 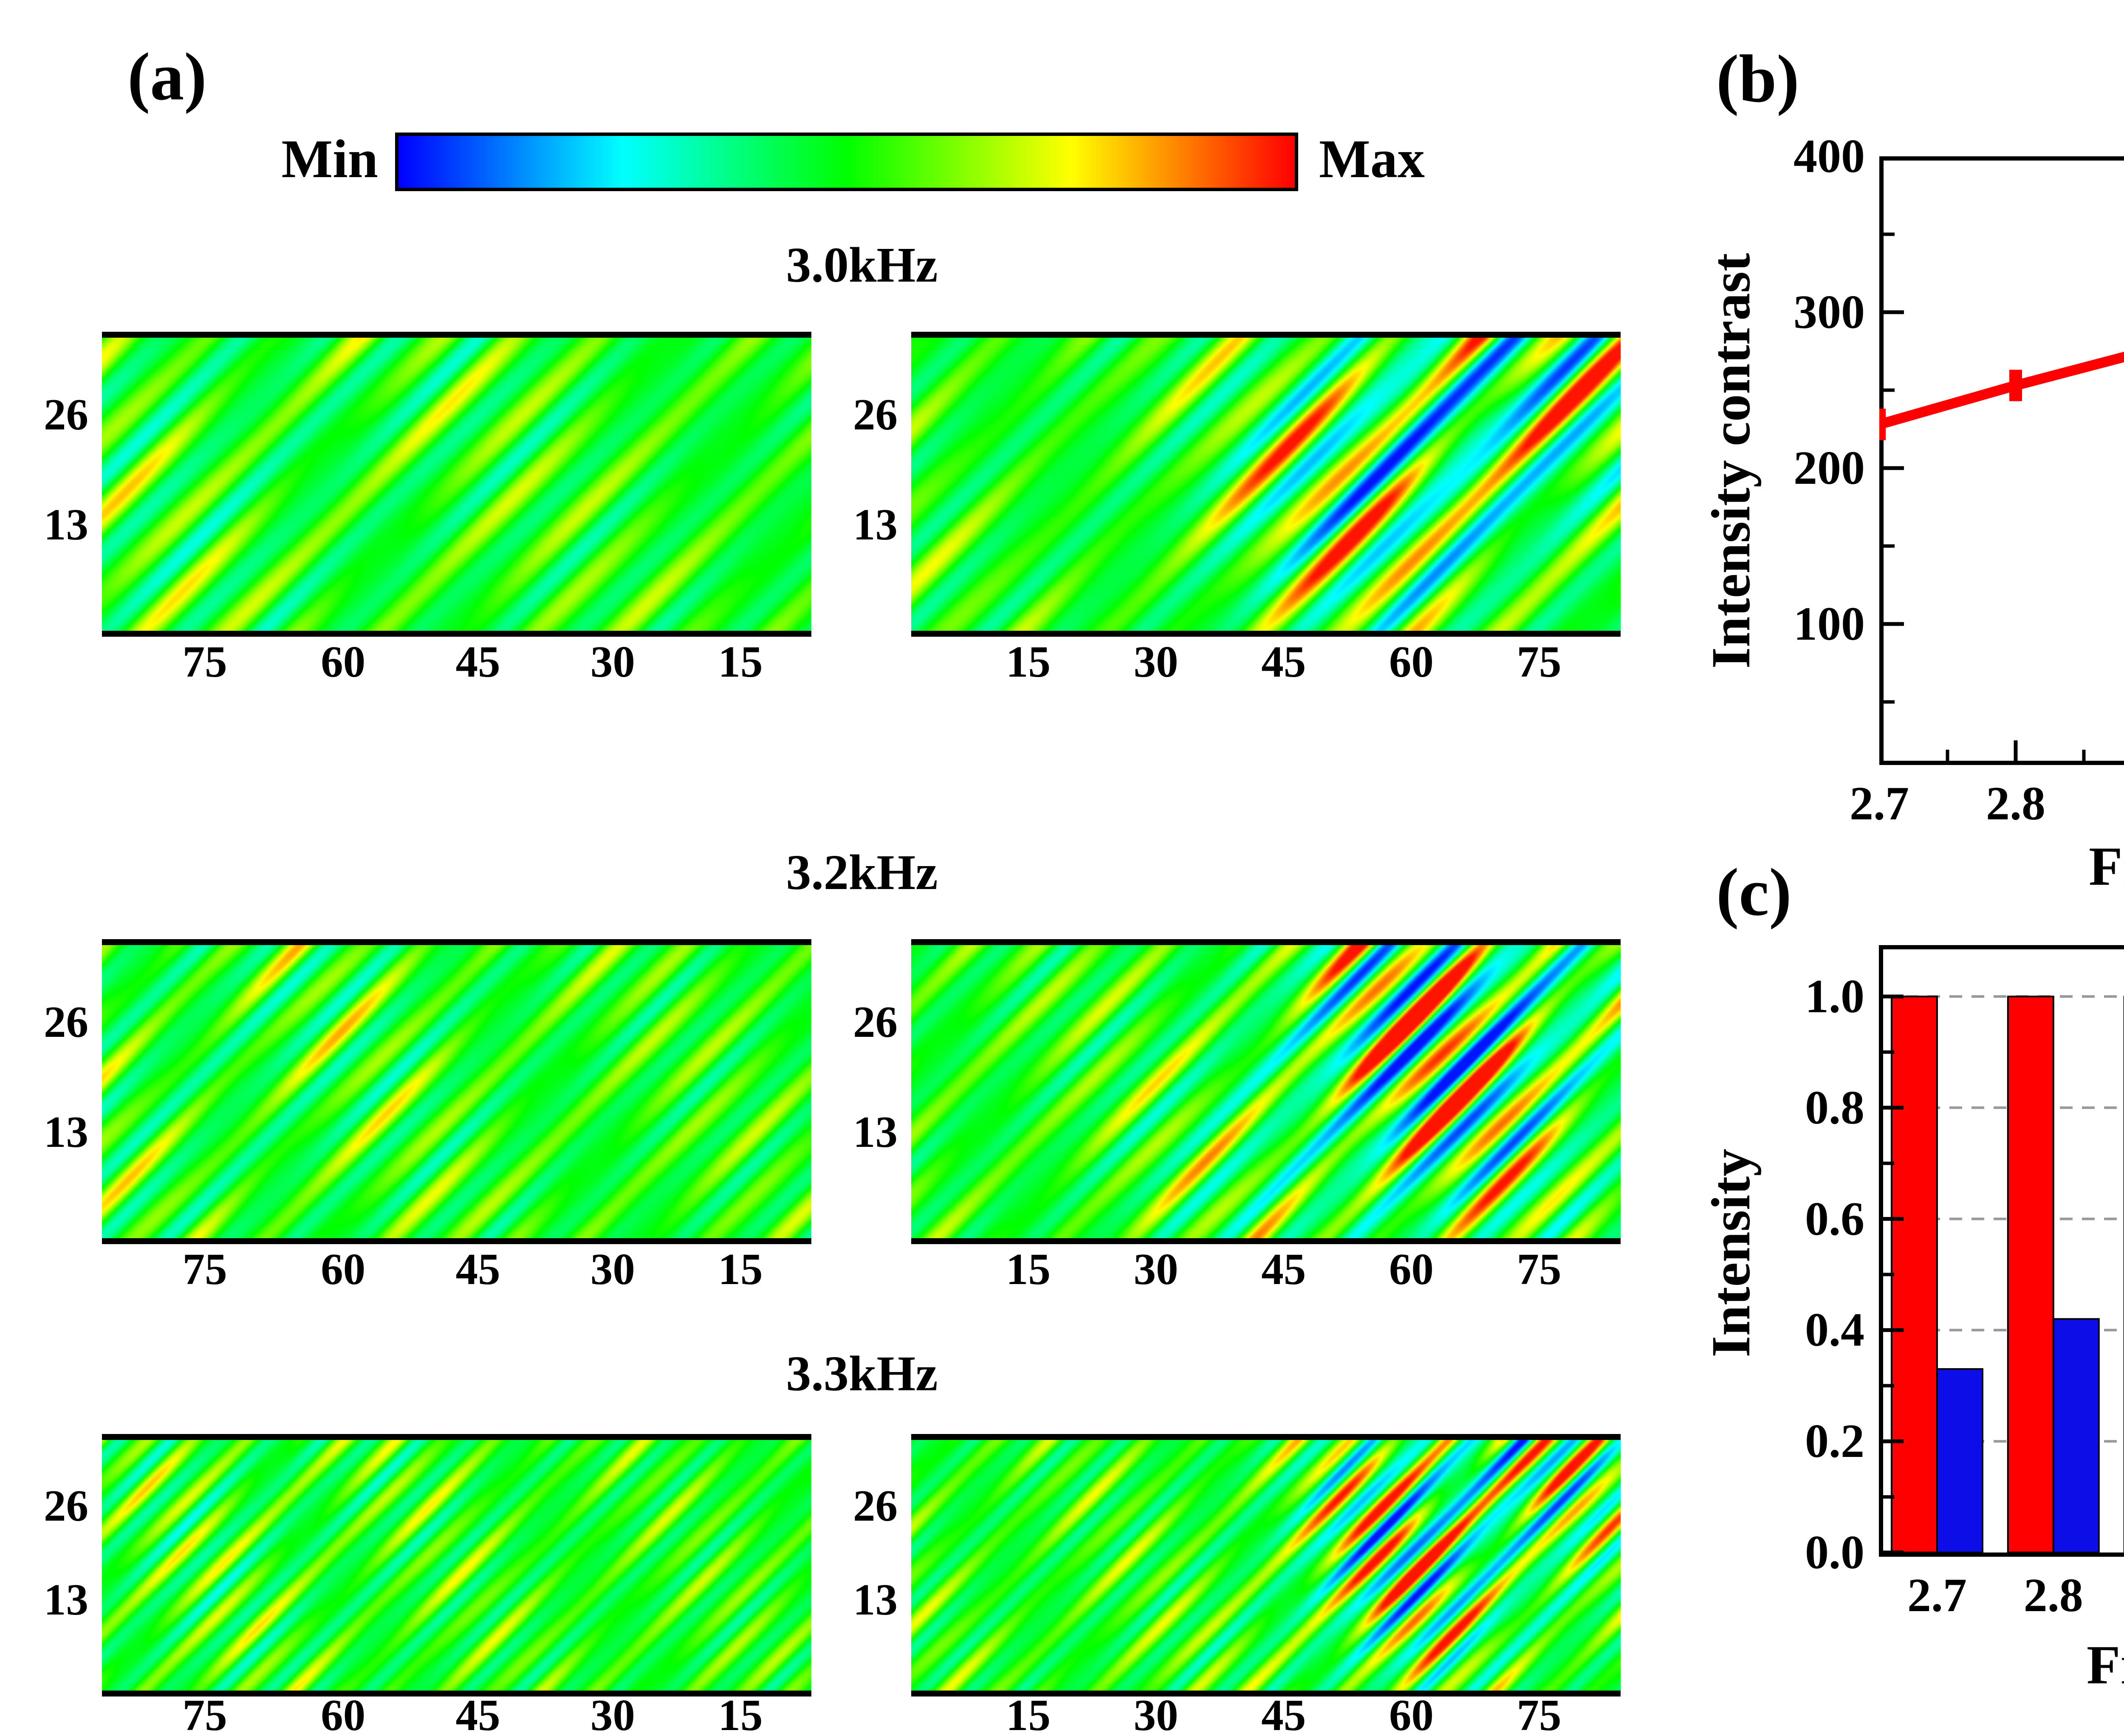 I want to click on panel-b-x-tick-label: 2.8, so click(x=2015, y=803).